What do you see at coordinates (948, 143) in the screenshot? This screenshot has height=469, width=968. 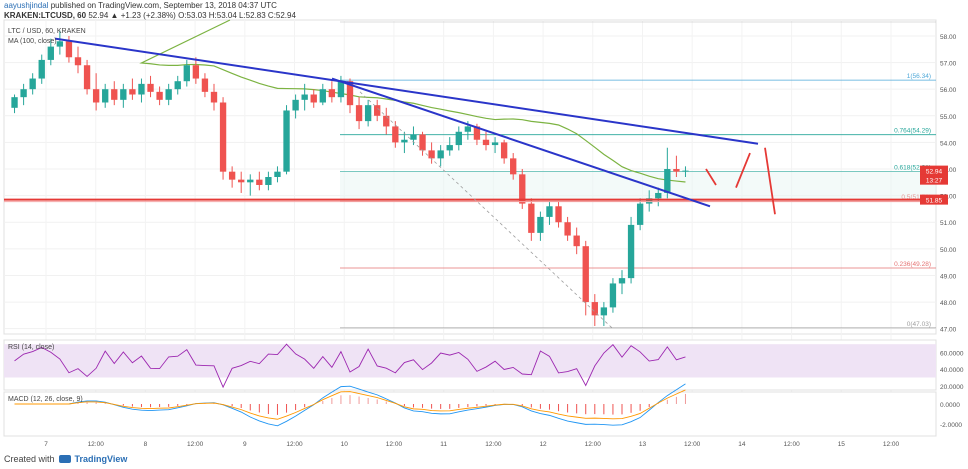 I see `y-tick-label: 54.00` at bounding box center [948, 143].